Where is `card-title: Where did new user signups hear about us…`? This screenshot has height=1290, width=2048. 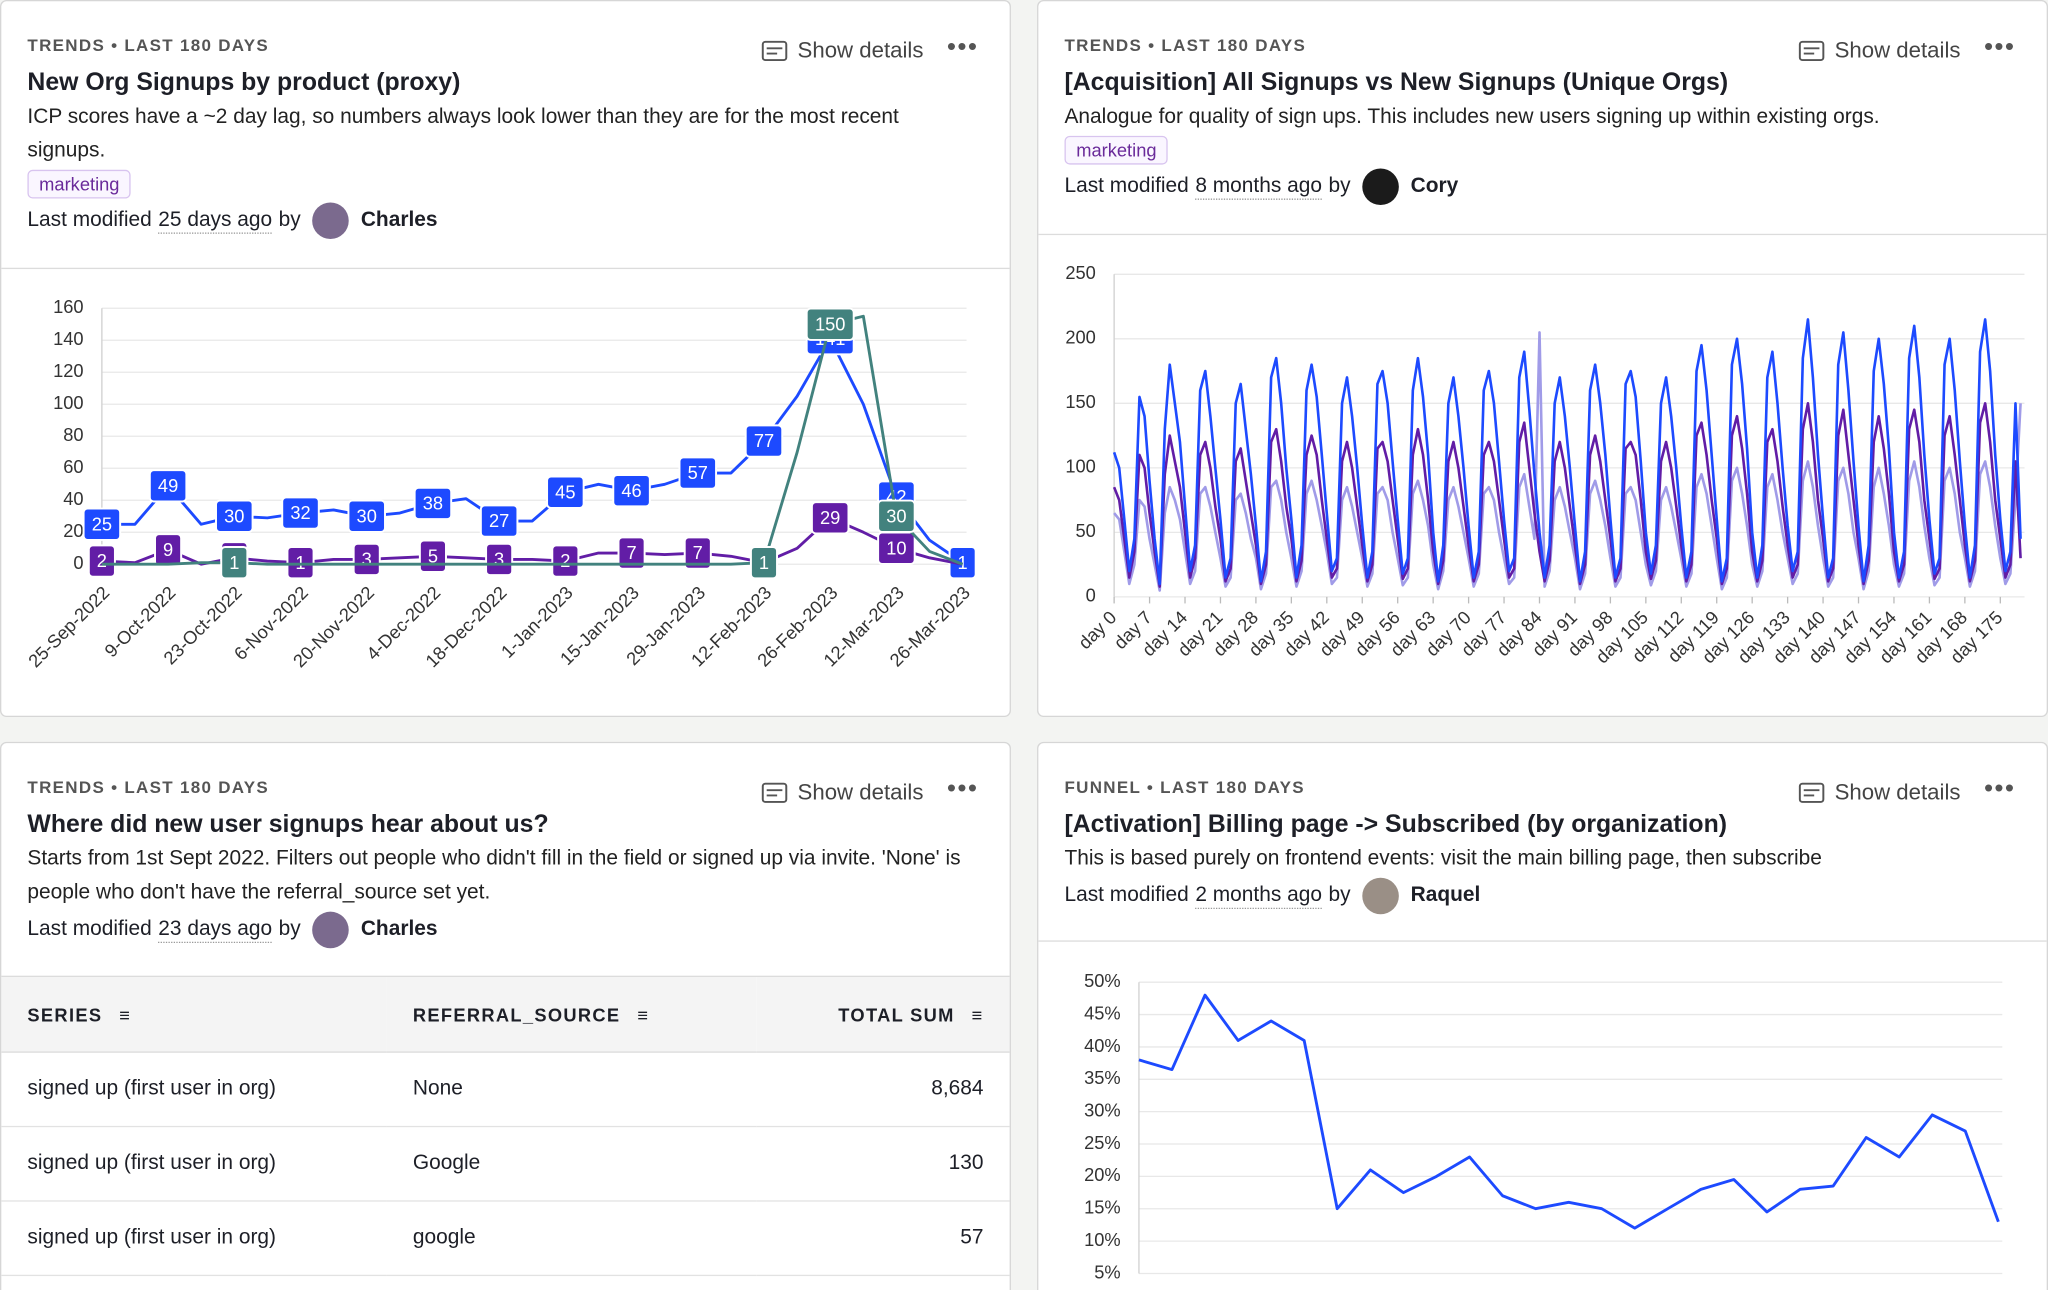
card-title: Where did new user signups hear about us… is located at coordinates (288, 825).